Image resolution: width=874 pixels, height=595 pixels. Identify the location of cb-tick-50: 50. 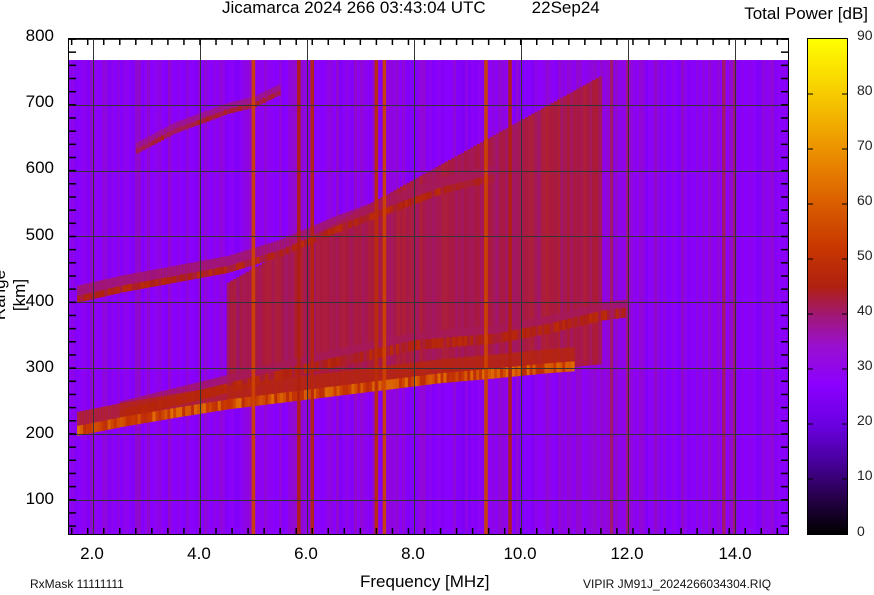
(865, 255).